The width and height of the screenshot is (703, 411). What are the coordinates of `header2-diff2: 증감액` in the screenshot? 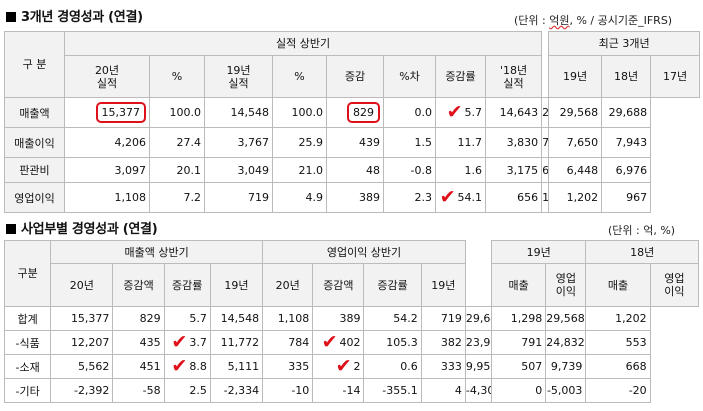 It's located at (338, 285).